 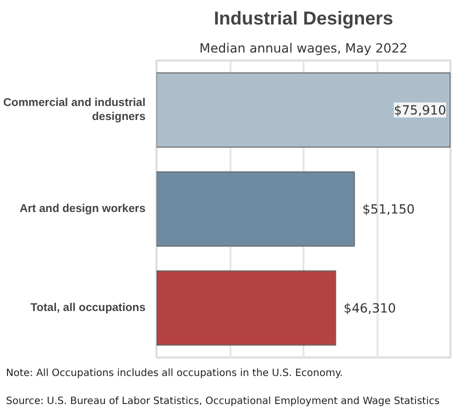 I want to click on y-tick-label: Art and design workers, so click(x=83, y=209).